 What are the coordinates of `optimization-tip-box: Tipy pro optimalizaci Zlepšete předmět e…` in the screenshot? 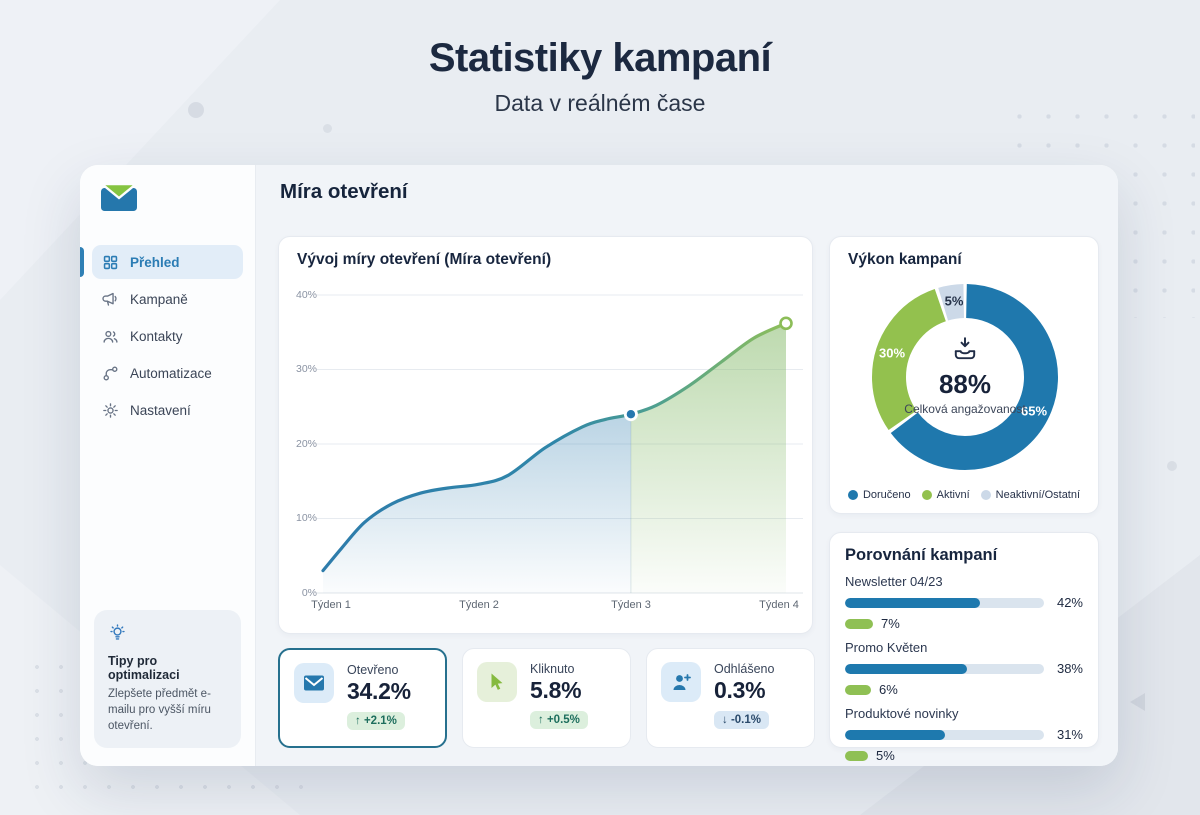 It's located at (167, 678).